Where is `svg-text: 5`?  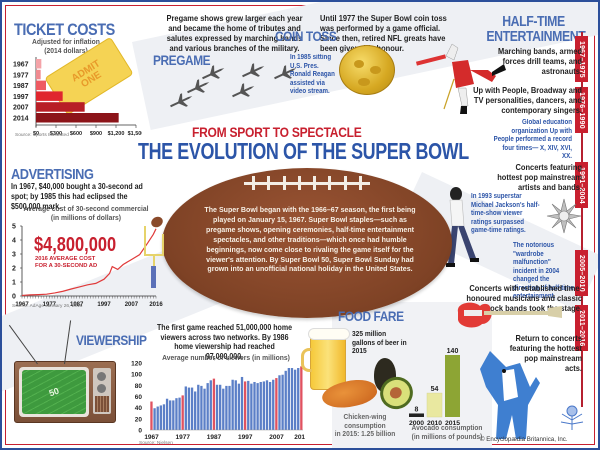 svg-text: 5 is located at coordinates (14, 227).